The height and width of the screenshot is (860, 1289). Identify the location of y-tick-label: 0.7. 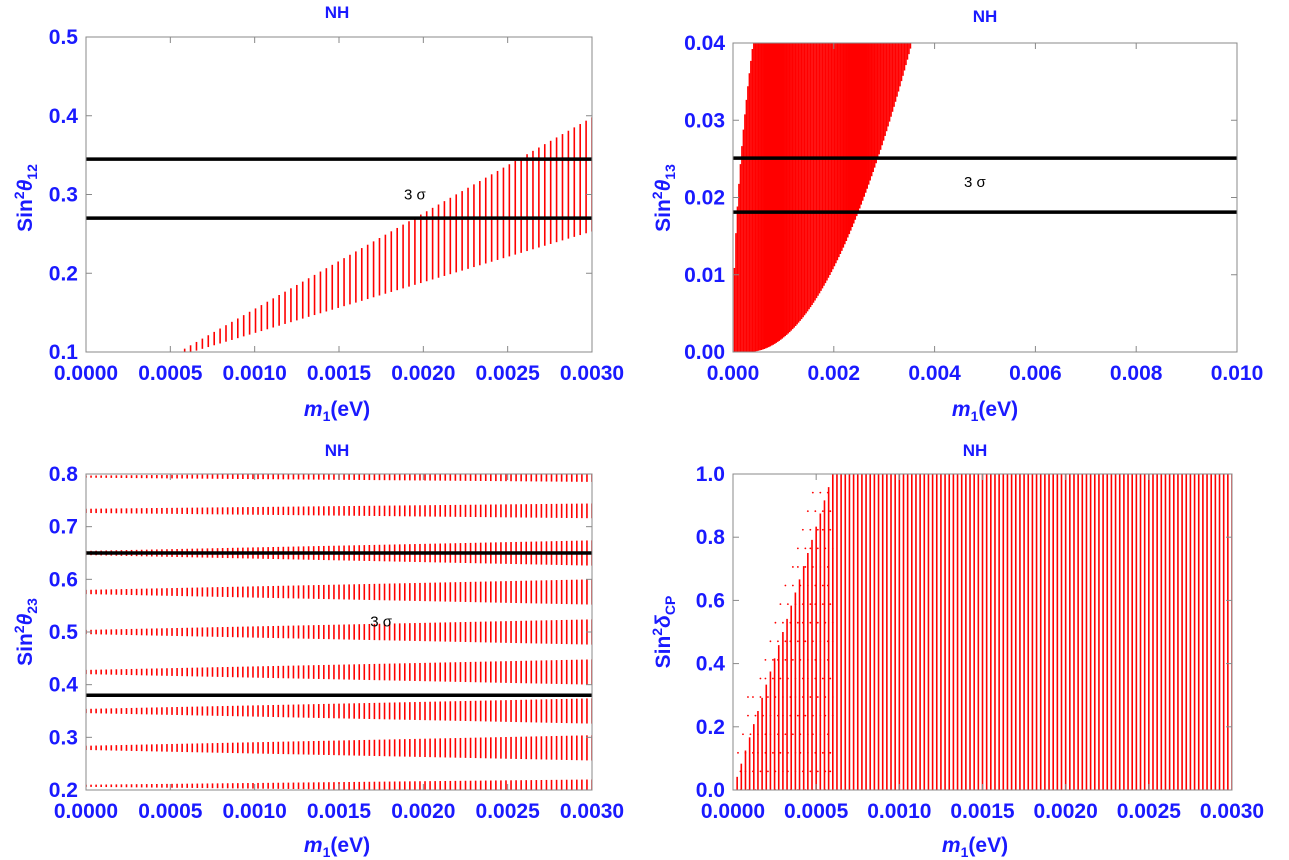
(63, 527).